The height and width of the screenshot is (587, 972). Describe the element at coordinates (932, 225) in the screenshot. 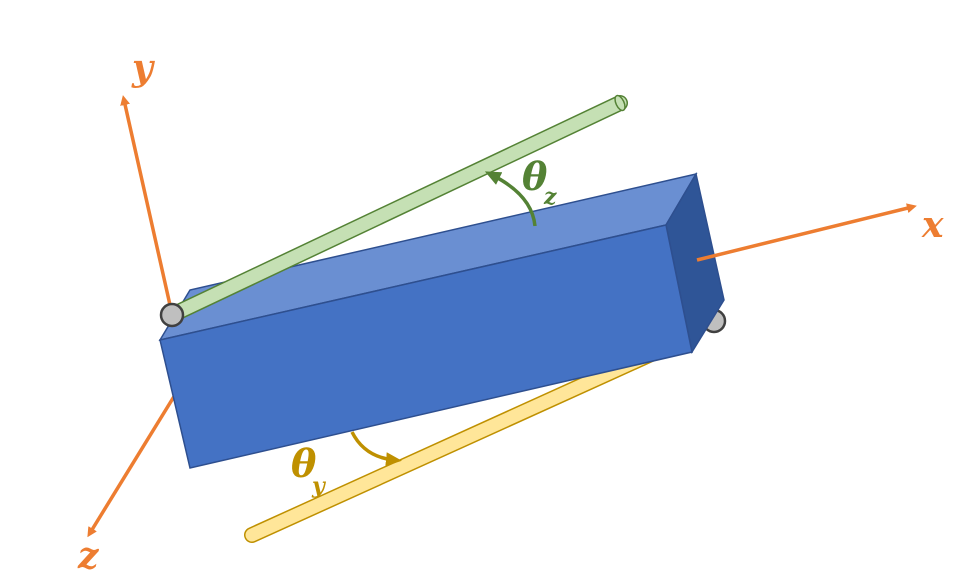

I see `x-axis-label: x` at that location.